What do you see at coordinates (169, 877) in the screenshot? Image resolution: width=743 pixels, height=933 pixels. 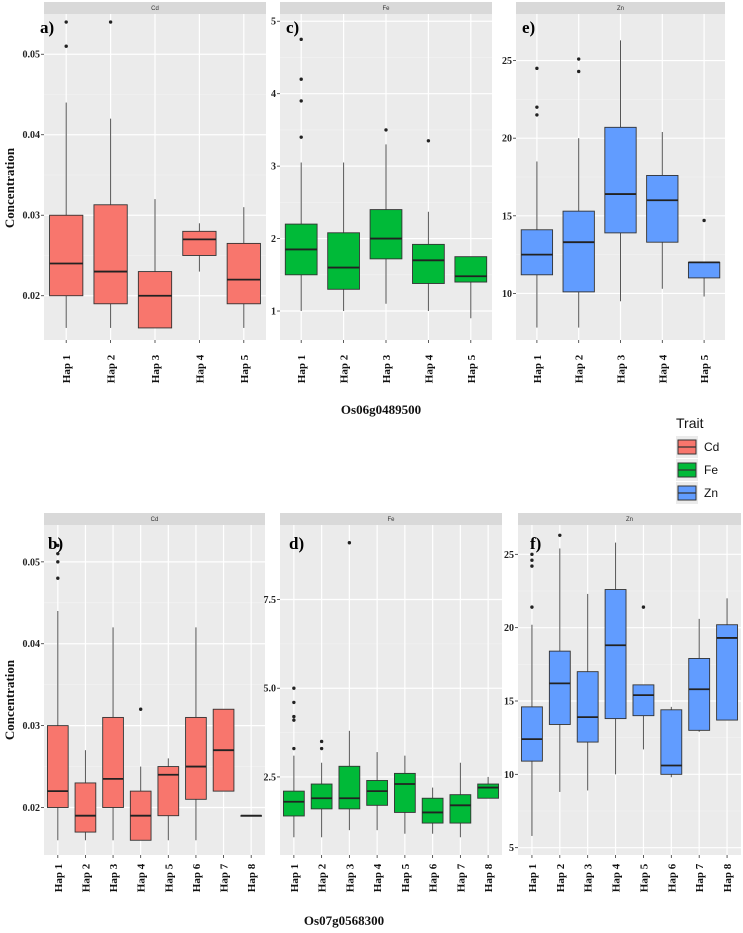 I see `x-tick-label-b: Hap 5` at bounding box center [169, 877].